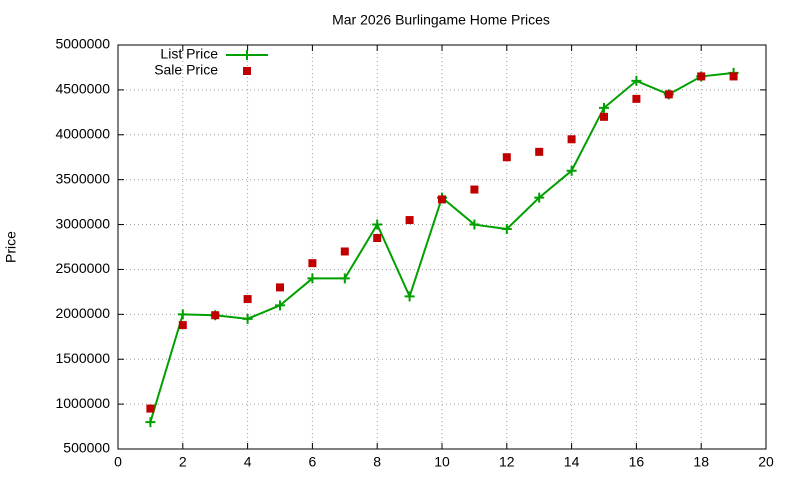 The image size is (800, 480). I want to click on x-tick-label: 16, so click(637, 462).